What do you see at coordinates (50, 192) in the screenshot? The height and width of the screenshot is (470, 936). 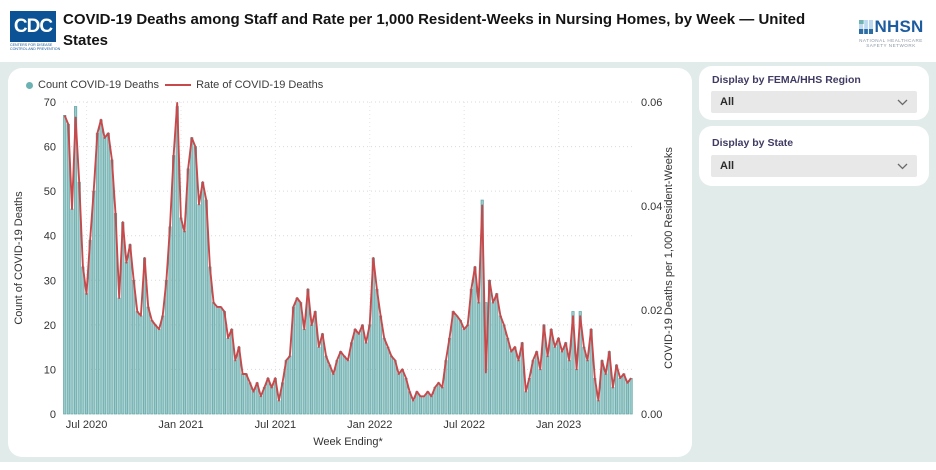 I see `svg-text: 50` at bounding box center [50, 192].